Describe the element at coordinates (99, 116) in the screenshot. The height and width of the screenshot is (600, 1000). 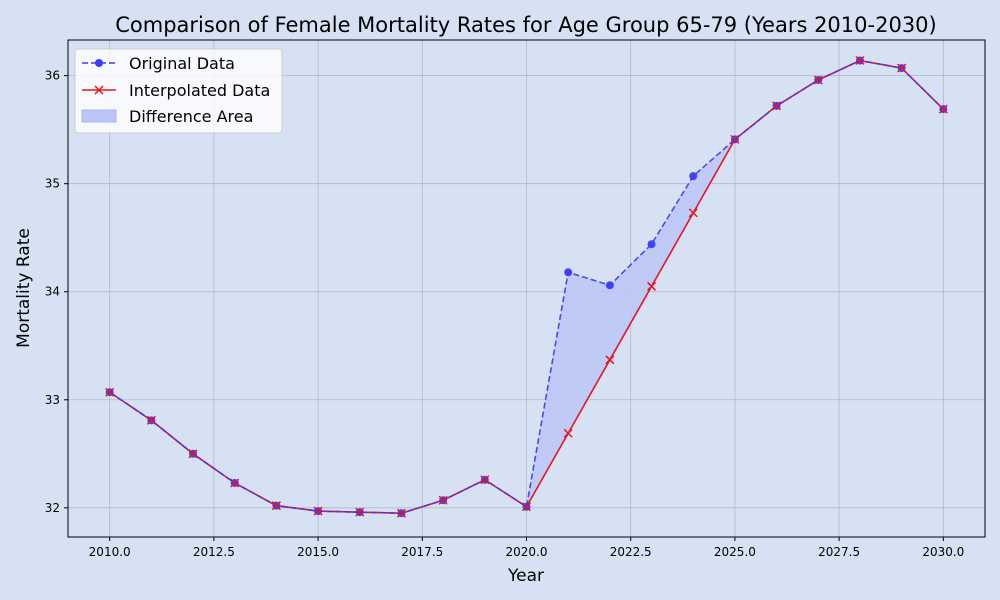
I see `legend-difference-swatch` at that location.